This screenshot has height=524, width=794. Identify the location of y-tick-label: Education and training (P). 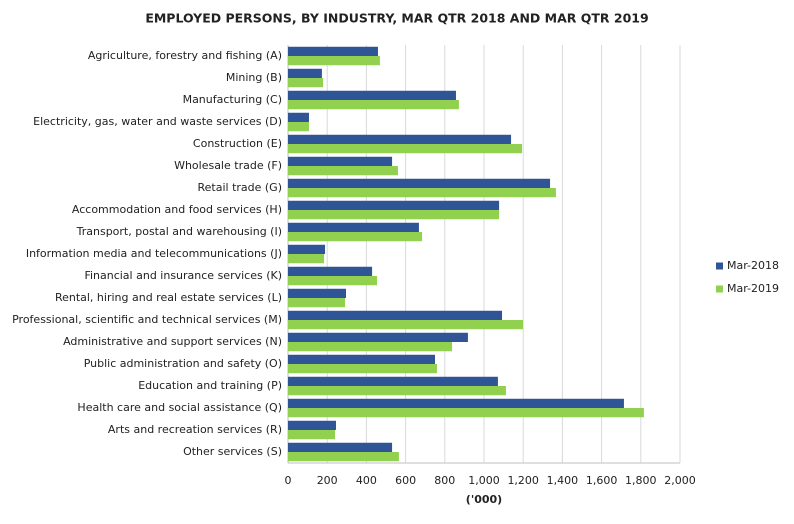
(210, 385).